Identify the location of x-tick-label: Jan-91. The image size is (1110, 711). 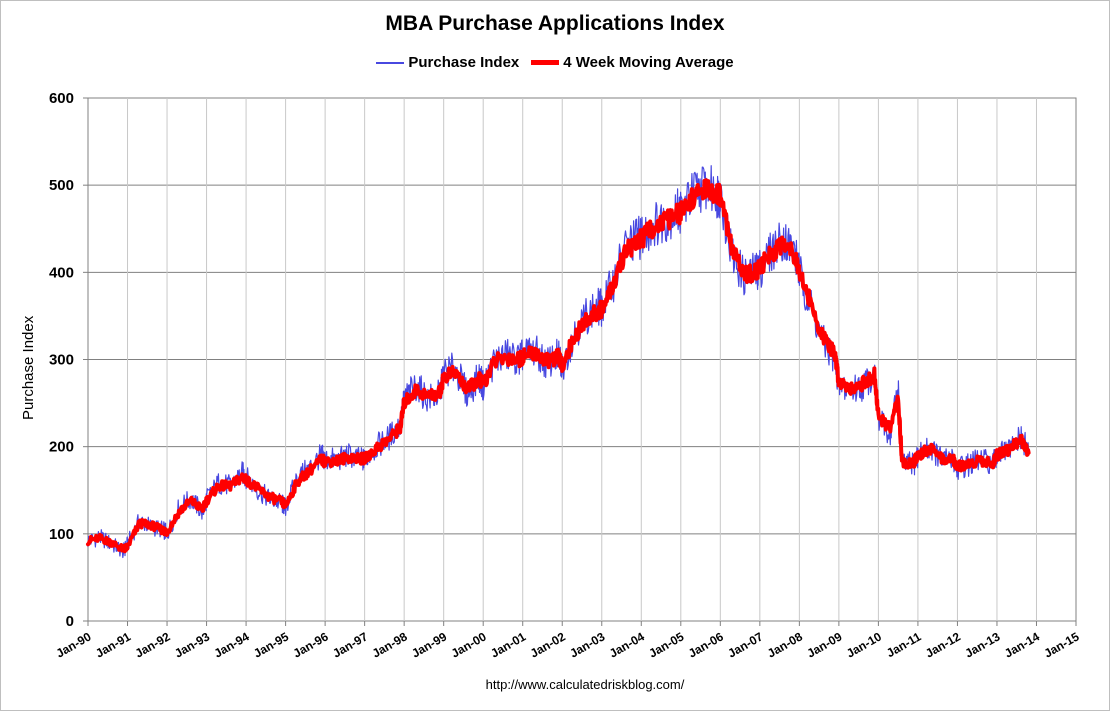
(113, 644).